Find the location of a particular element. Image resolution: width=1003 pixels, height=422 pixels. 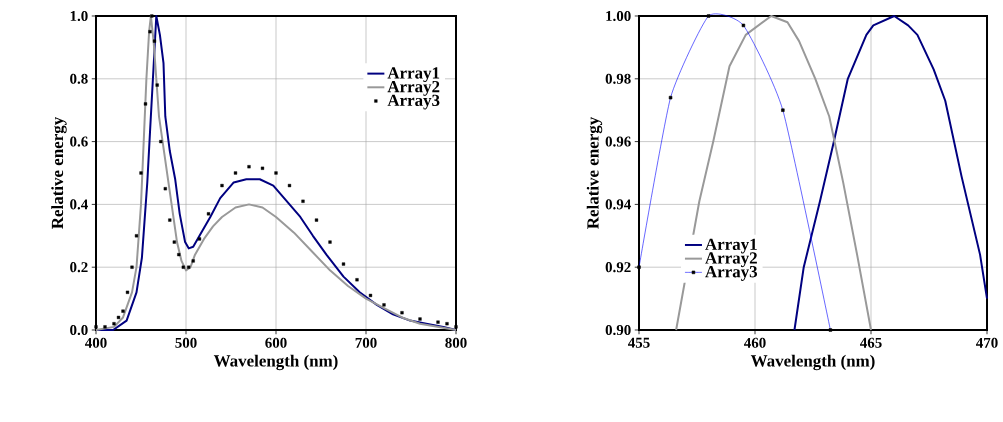

y-tick-label: 1.00 is located at coordinates (618, 16).